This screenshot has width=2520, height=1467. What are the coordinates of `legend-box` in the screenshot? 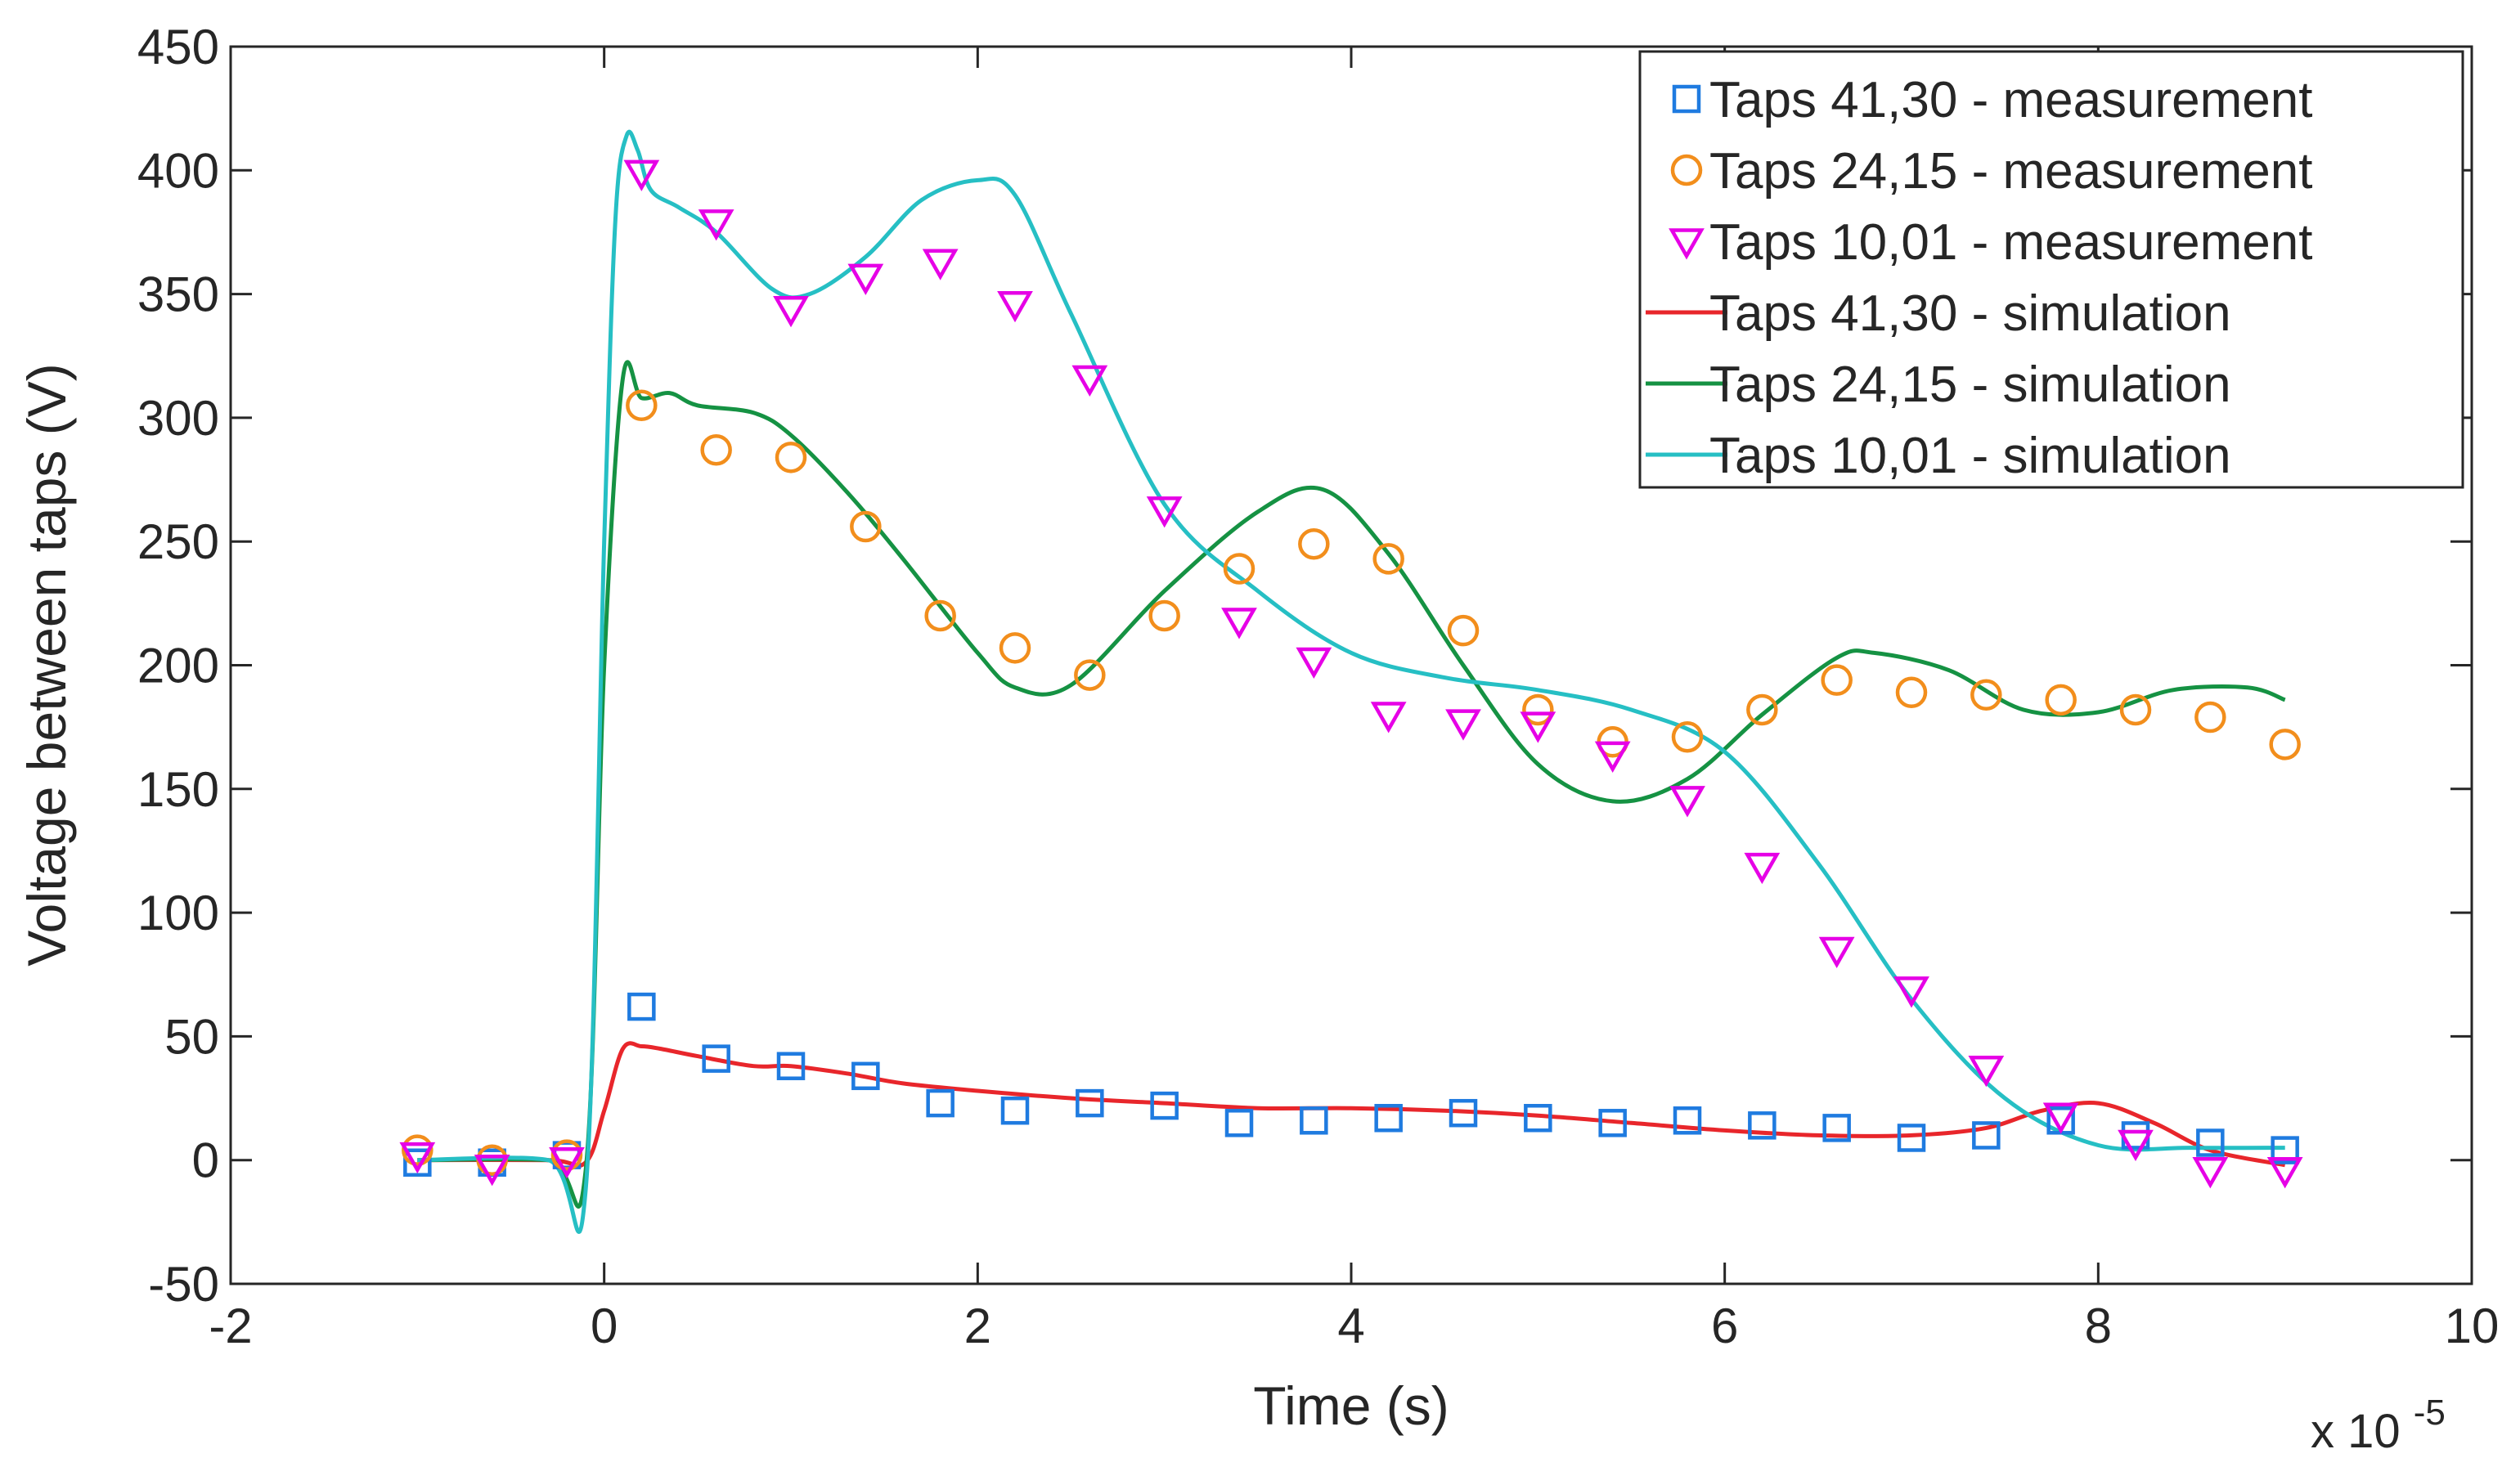 It's located at (2051, 269).